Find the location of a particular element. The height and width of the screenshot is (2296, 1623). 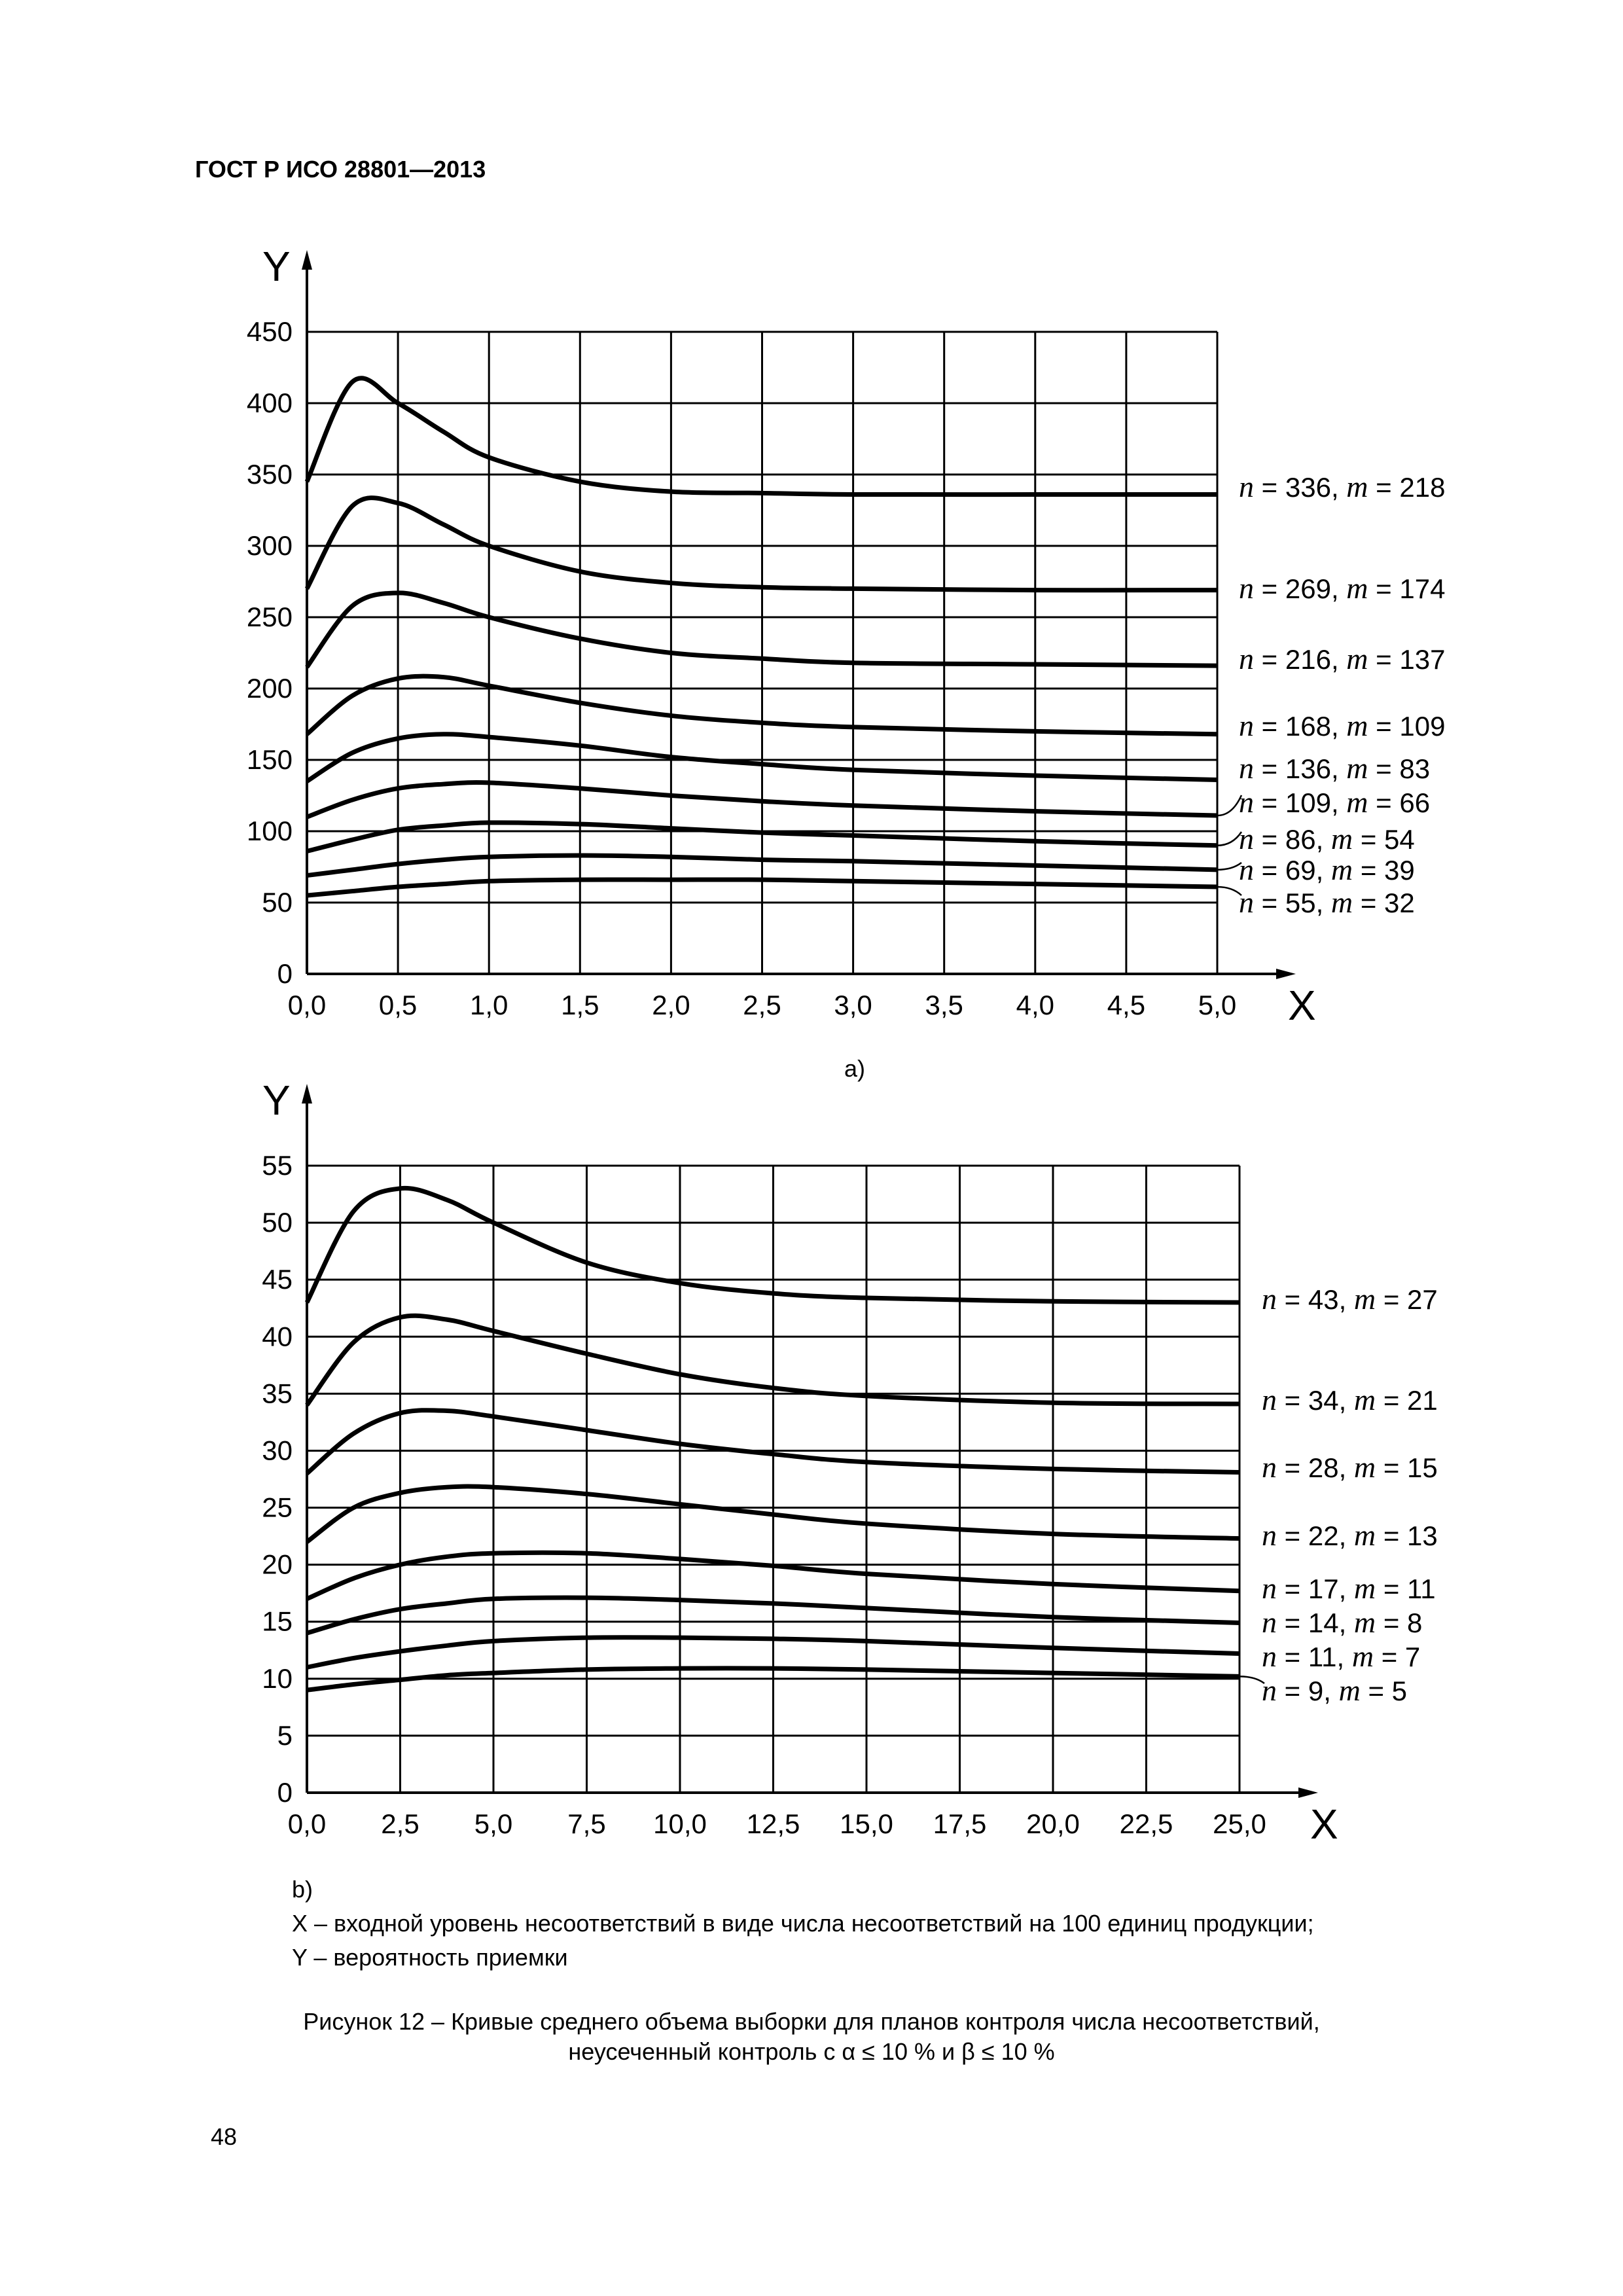

curve-label-n109: n = 109, m = 66 is located at coordinates (1334, 802).